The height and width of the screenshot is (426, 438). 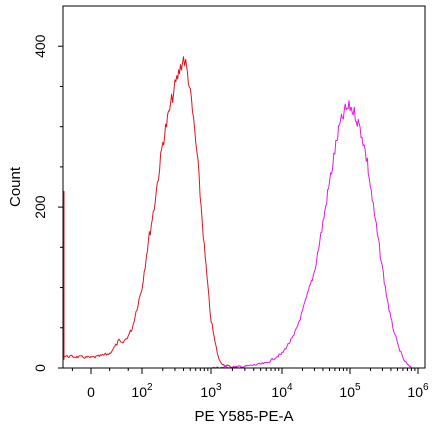 What do you see at coordinates (91, 392) in the screenshot?
I see `x-tick-label: 0` at bounding box center [91, 392].